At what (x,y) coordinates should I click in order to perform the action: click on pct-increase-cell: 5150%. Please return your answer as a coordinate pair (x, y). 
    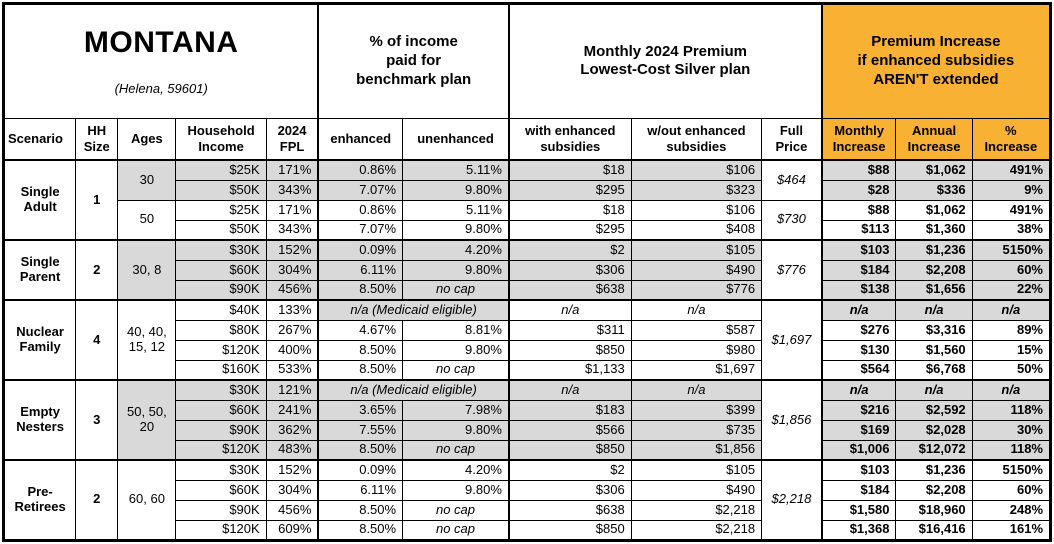
    Looking at the image, I should click on (1011, 250).